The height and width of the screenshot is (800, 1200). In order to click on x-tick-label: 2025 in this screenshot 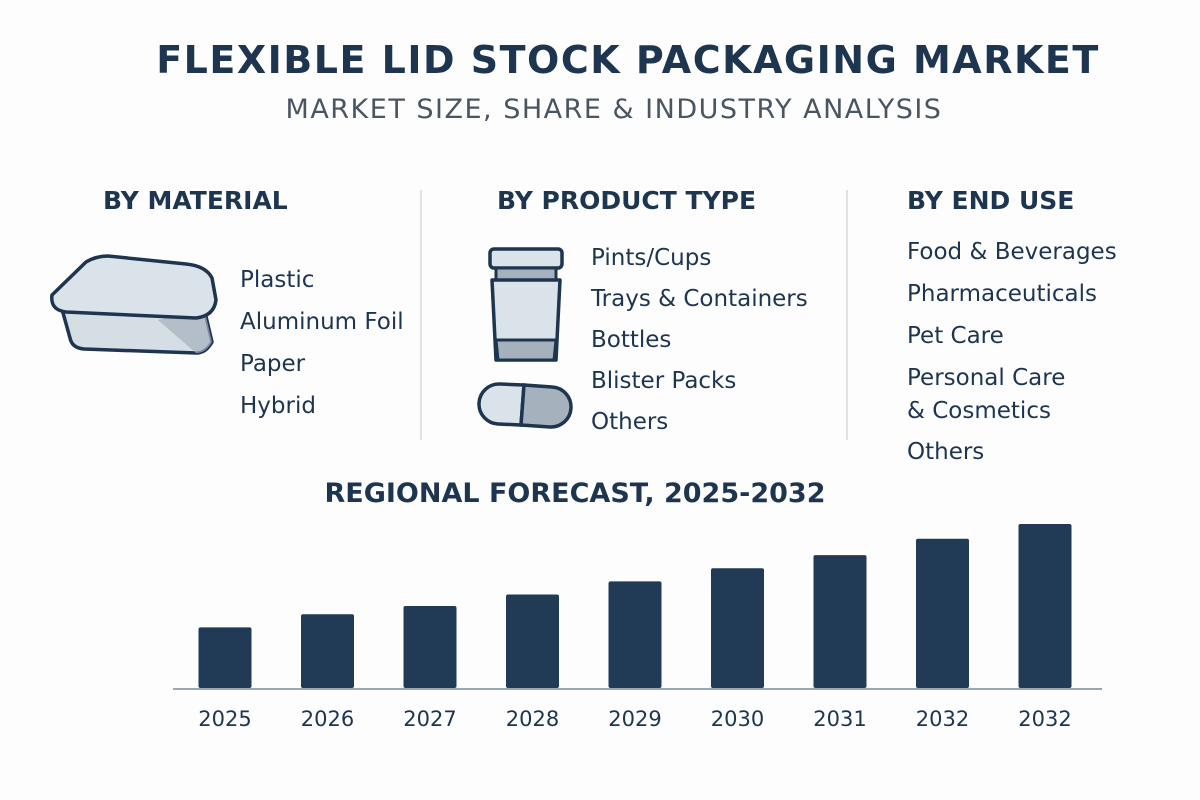, I will do `click(224, 719)`.